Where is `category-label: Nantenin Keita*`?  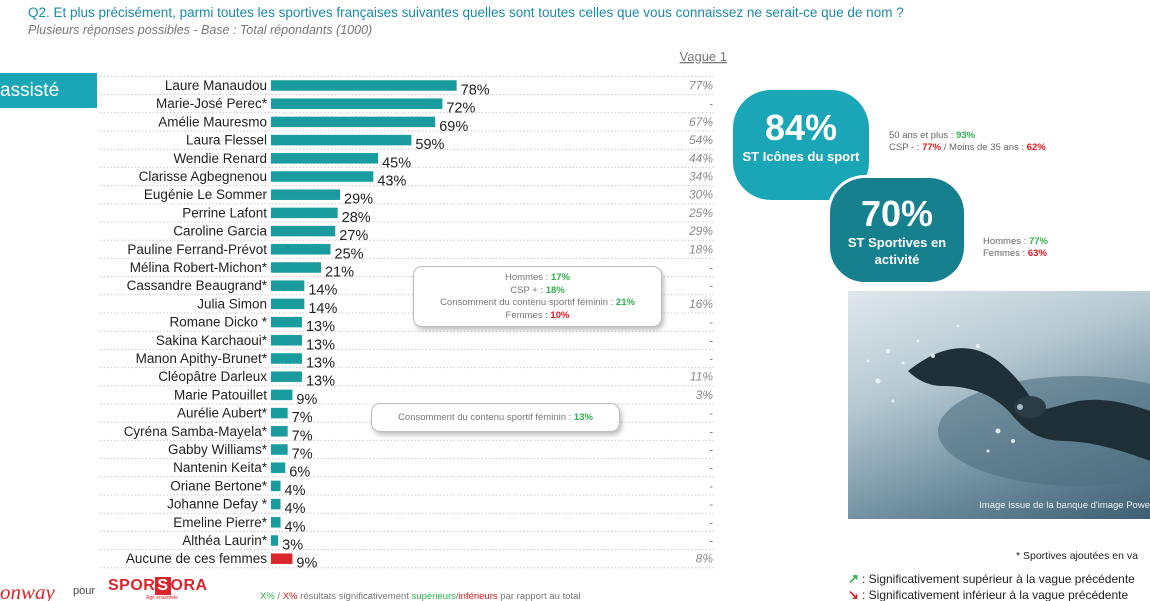
category-label: Nantenin Keita* is located at coordinates (220, 467).